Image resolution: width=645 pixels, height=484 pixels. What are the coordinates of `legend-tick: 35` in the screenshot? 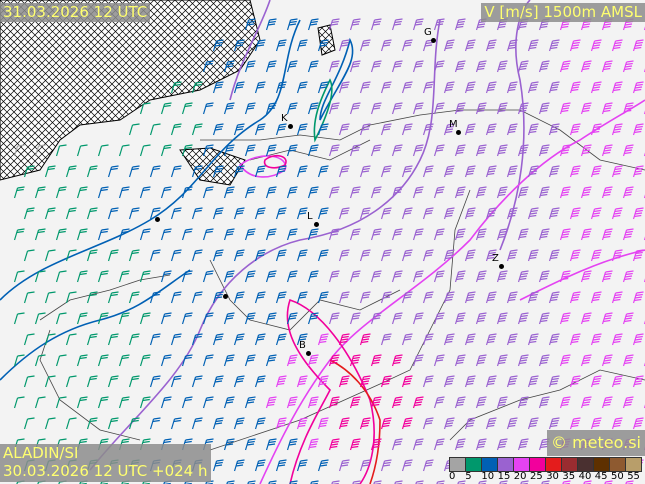 It's located at (569, 476).